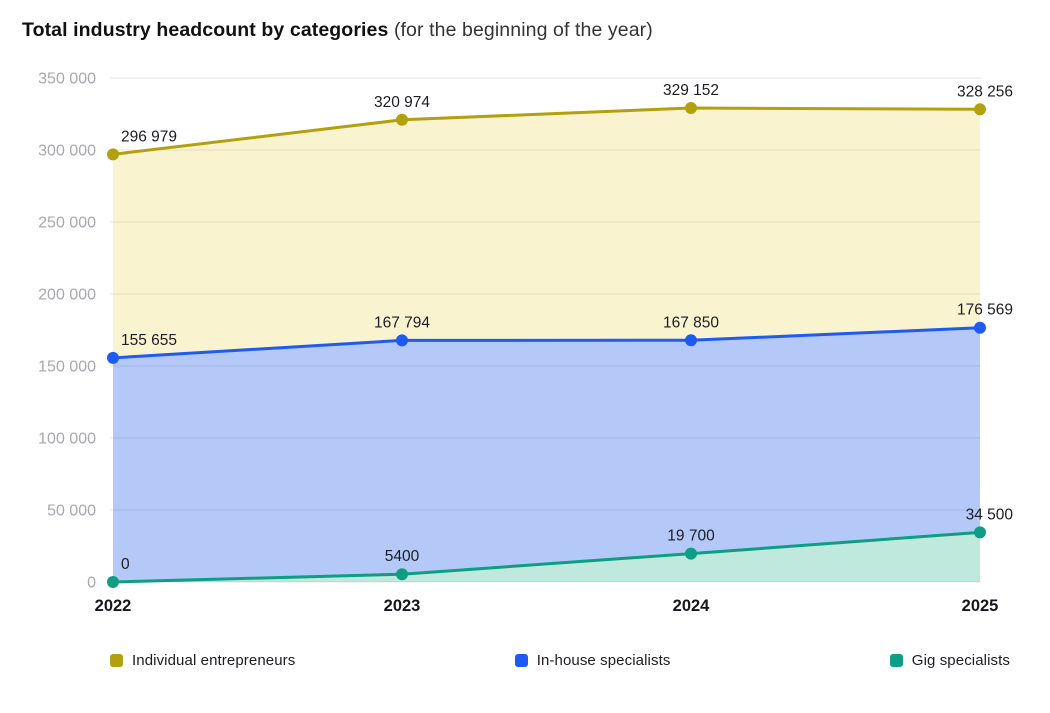 The height and width of the screenshot is (713, 1050). Describe the element at coordinates (113, 606) in the screenshot. I see `x-axis-label-2022: 2022` at that location.